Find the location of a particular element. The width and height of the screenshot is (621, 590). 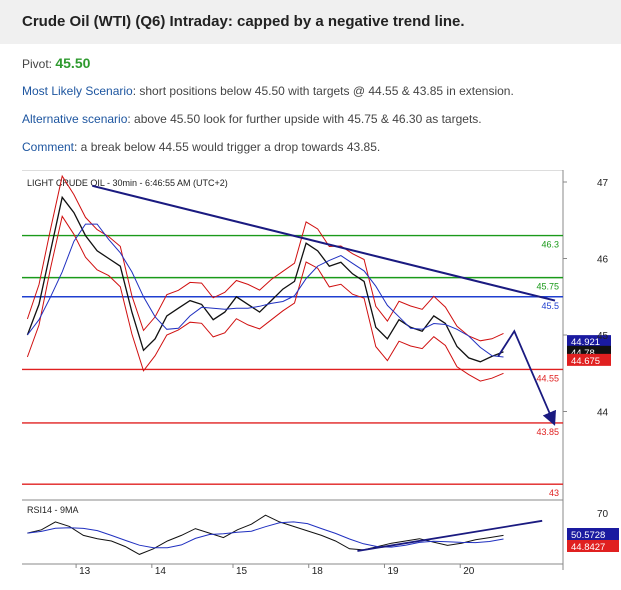

x-tick-label-1: 14 is located at coordinates (161, 571).